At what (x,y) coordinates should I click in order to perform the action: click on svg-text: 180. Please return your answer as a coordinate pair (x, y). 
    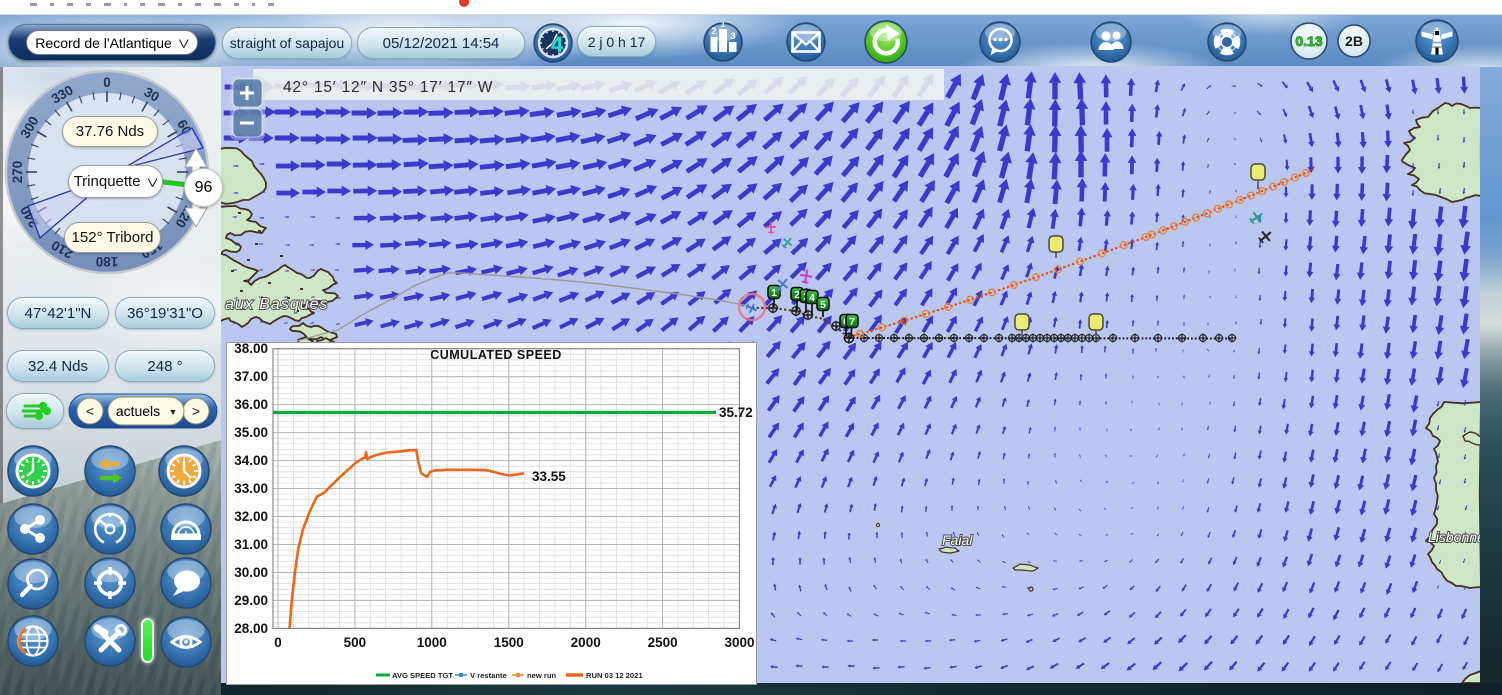
    Looking at the image, I should click on (107, 261).